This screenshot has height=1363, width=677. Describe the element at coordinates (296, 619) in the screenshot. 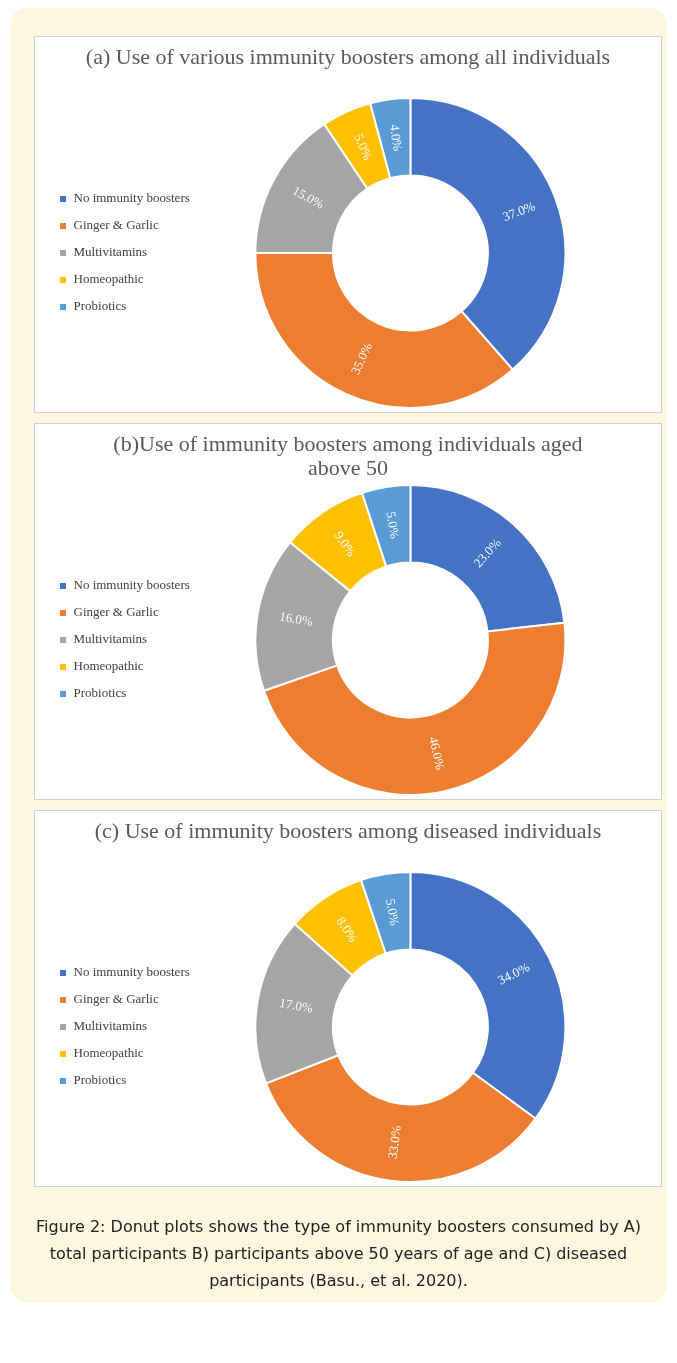

I see `data-label: 16.0%` at that location.